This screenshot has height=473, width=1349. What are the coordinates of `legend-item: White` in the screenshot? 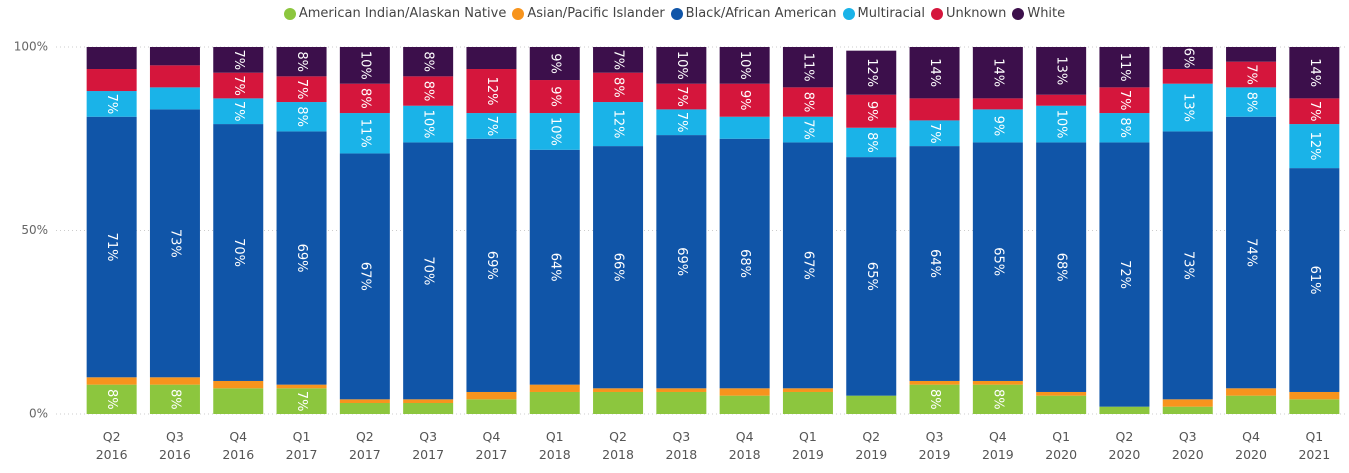 It's located at (1038, 13).